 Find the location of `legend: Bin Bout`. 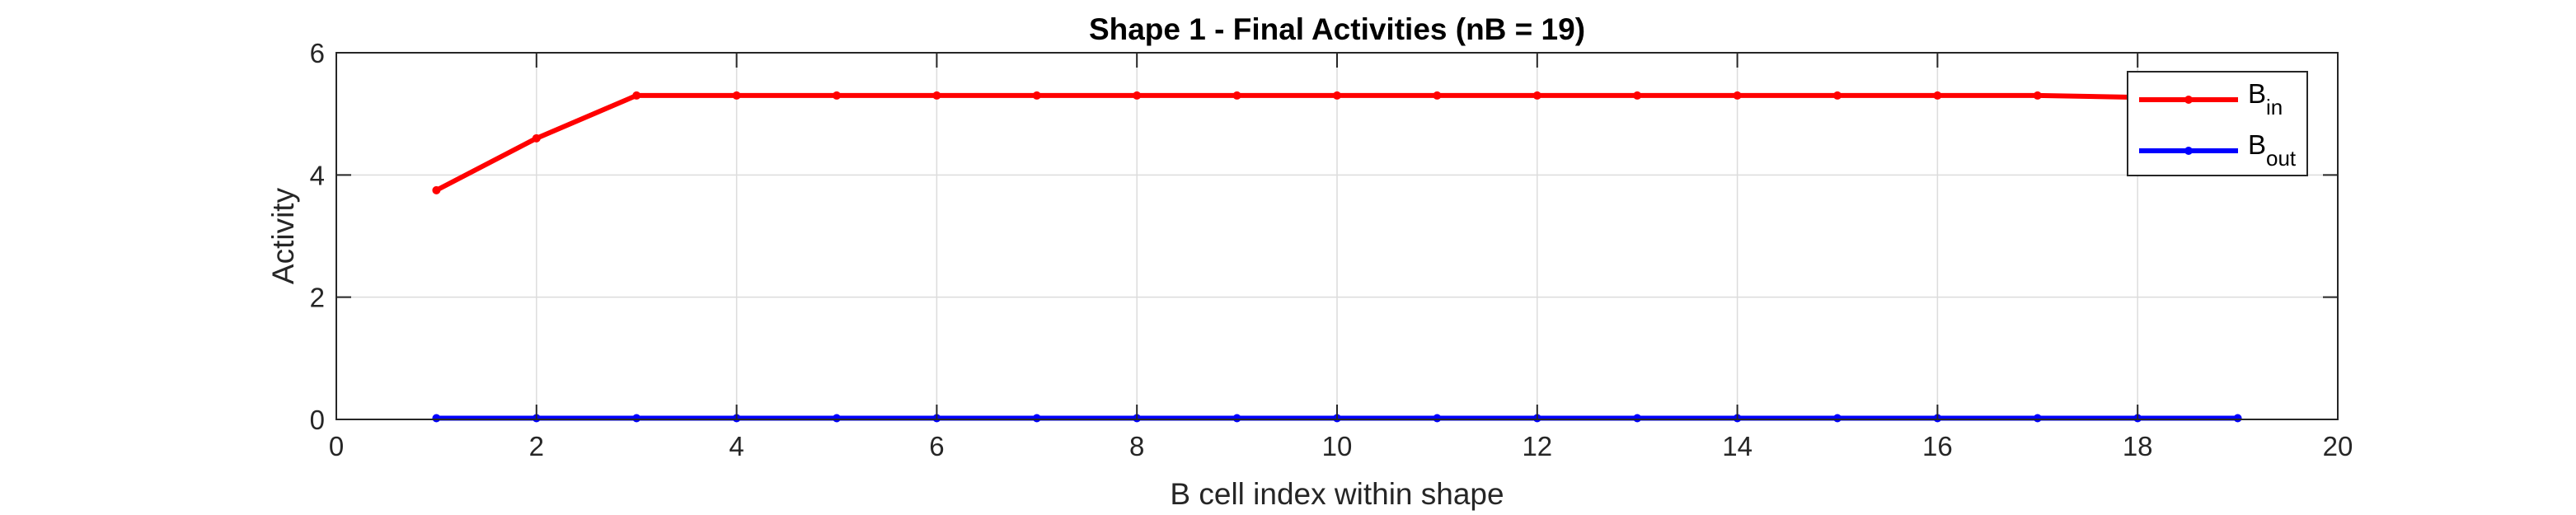

legend: Bin Bout is located at coordinates (2218, 123).